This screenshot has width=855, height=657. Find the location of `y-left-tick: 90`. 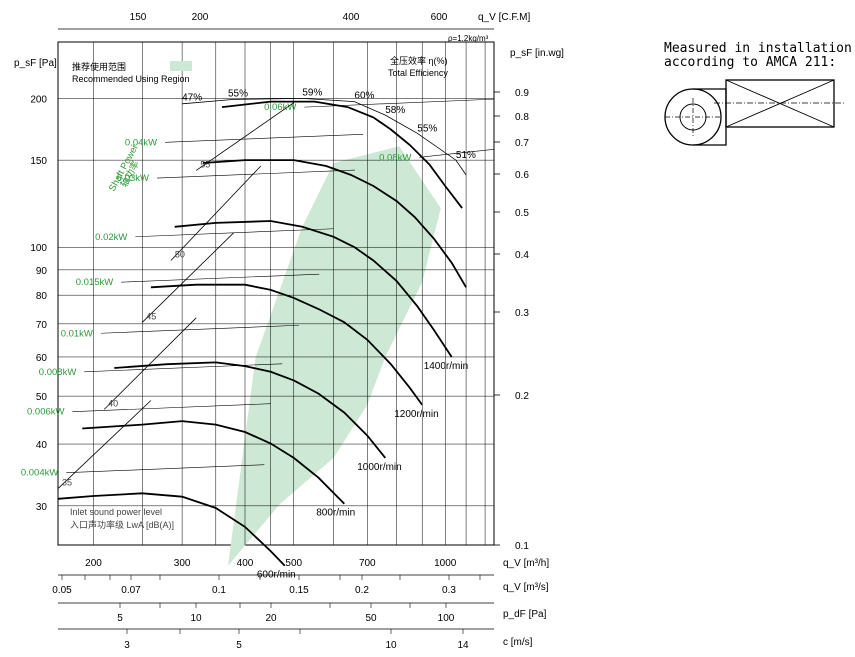

y-left-tick: 90 is located at coordinates (42, 271).